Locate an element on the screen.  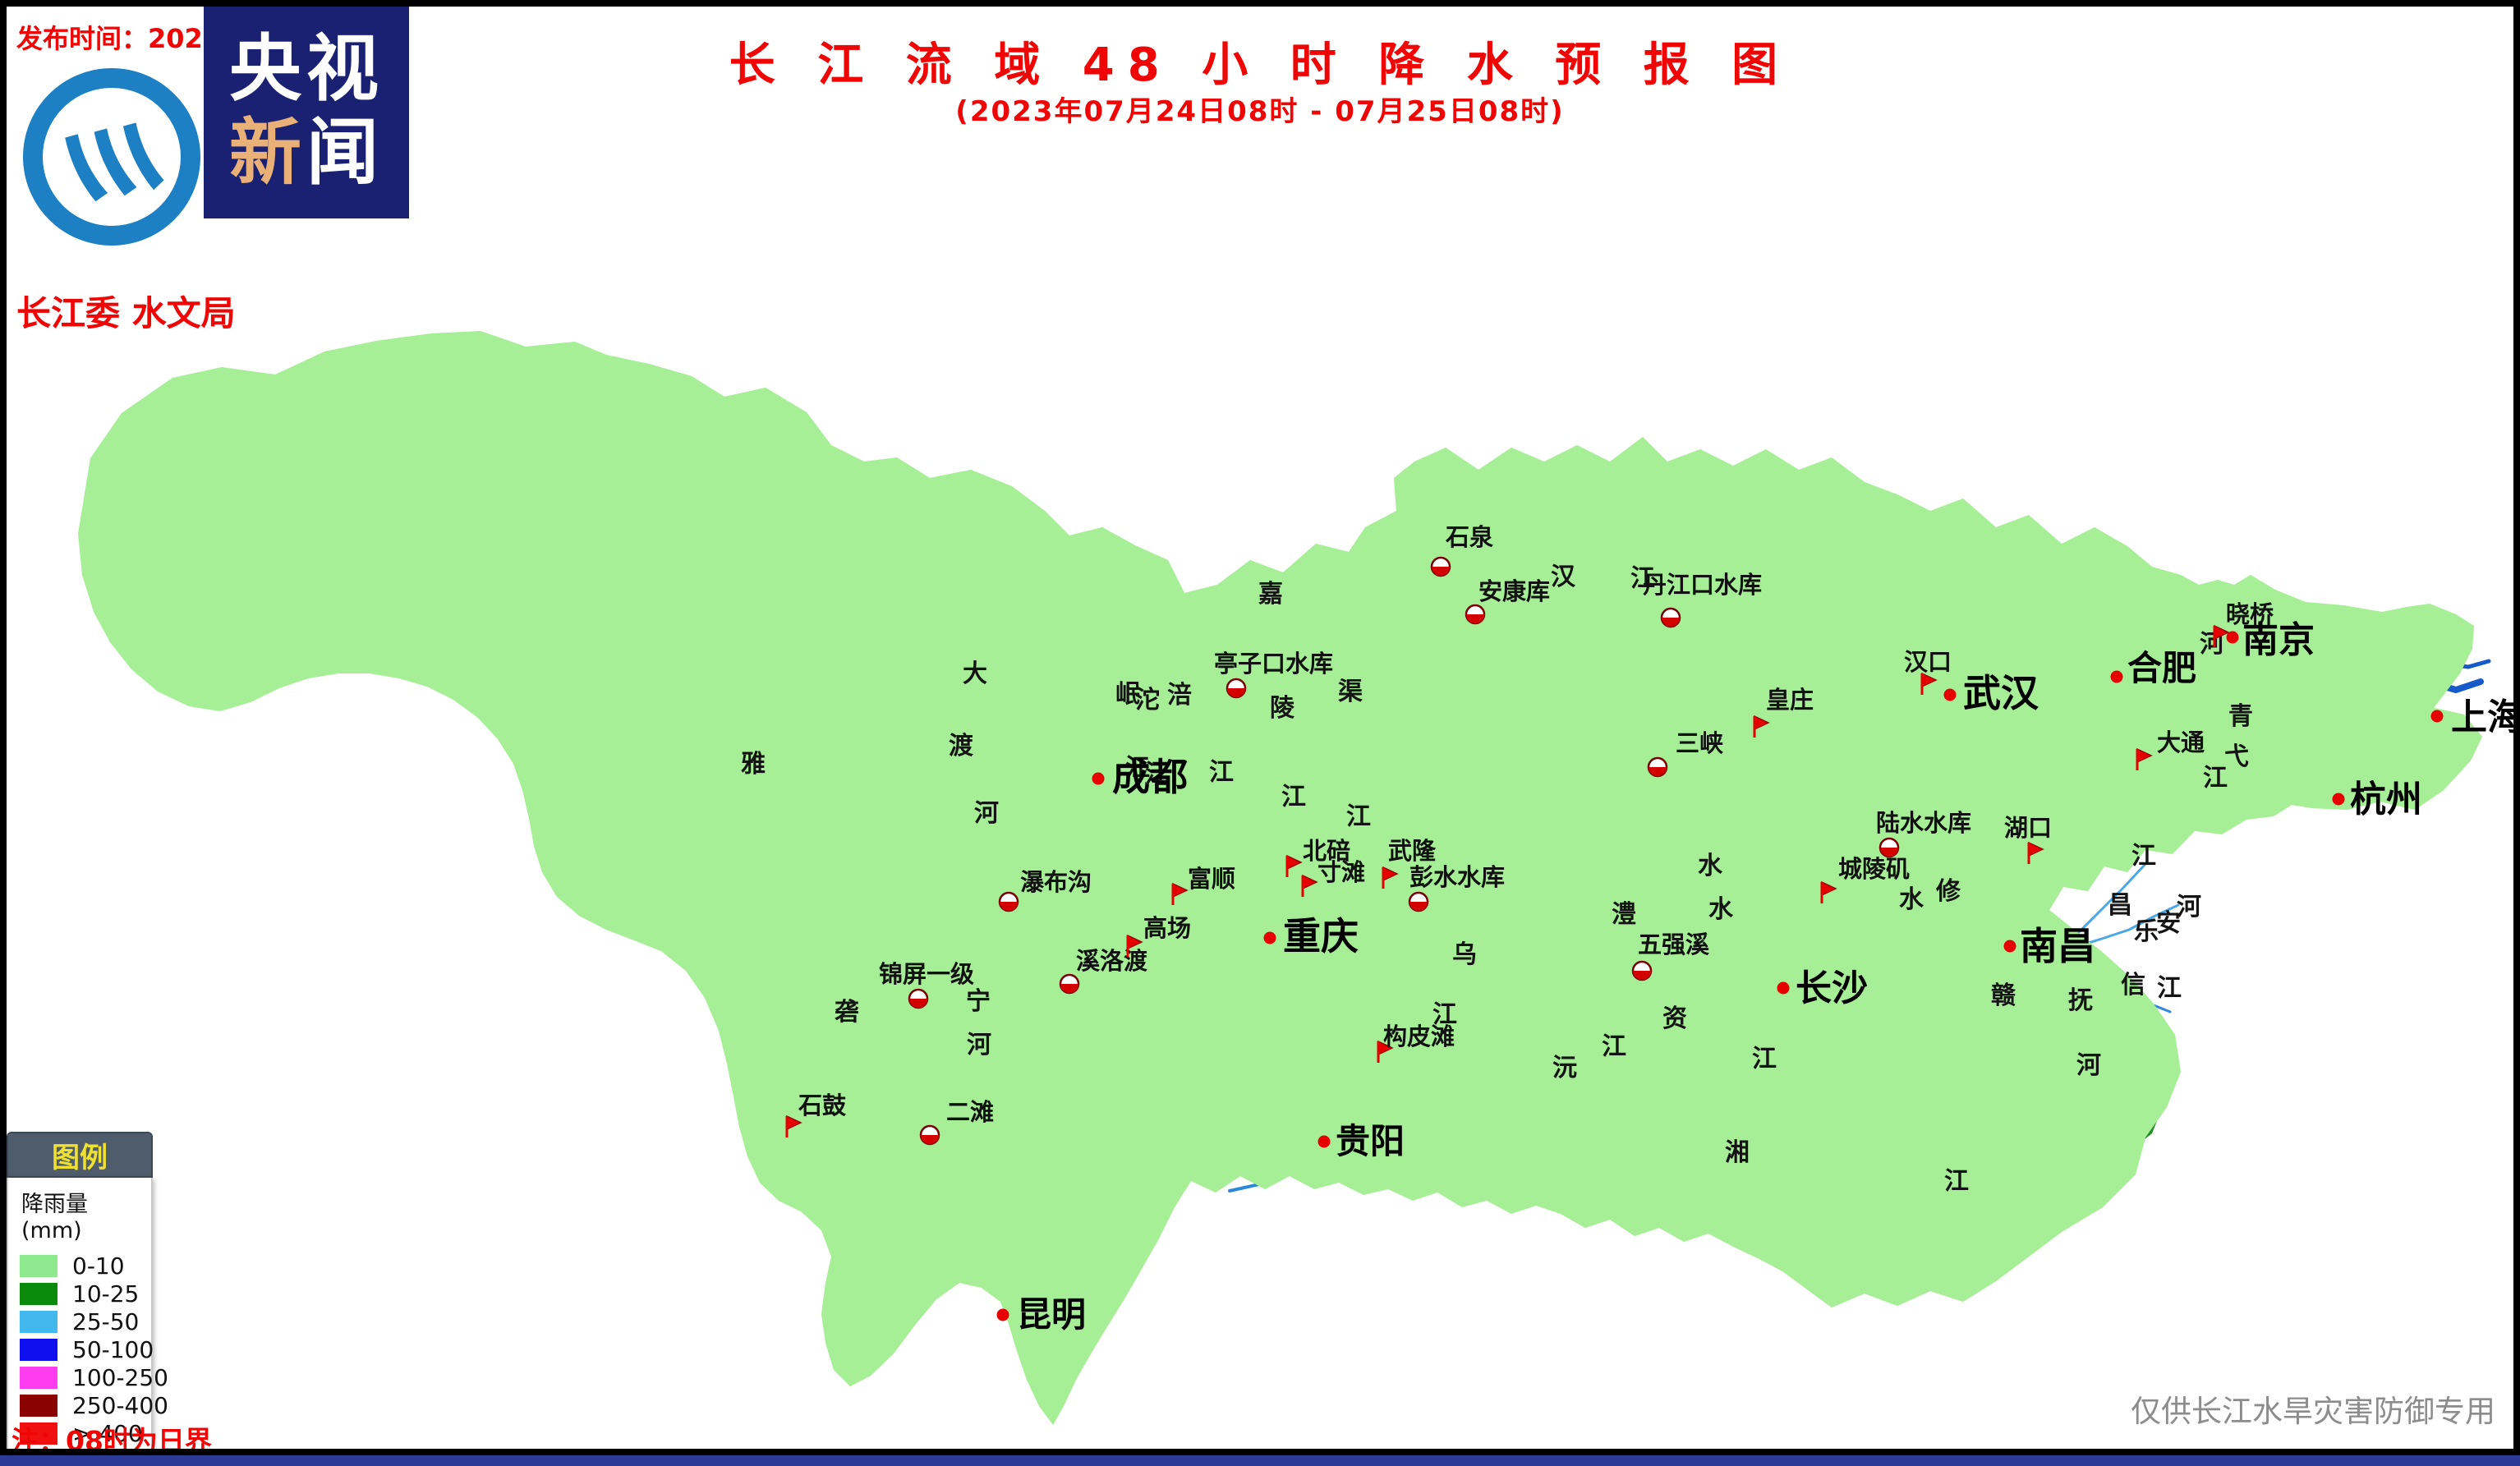
river-label: 信 is located at coordinates (2133, 985).